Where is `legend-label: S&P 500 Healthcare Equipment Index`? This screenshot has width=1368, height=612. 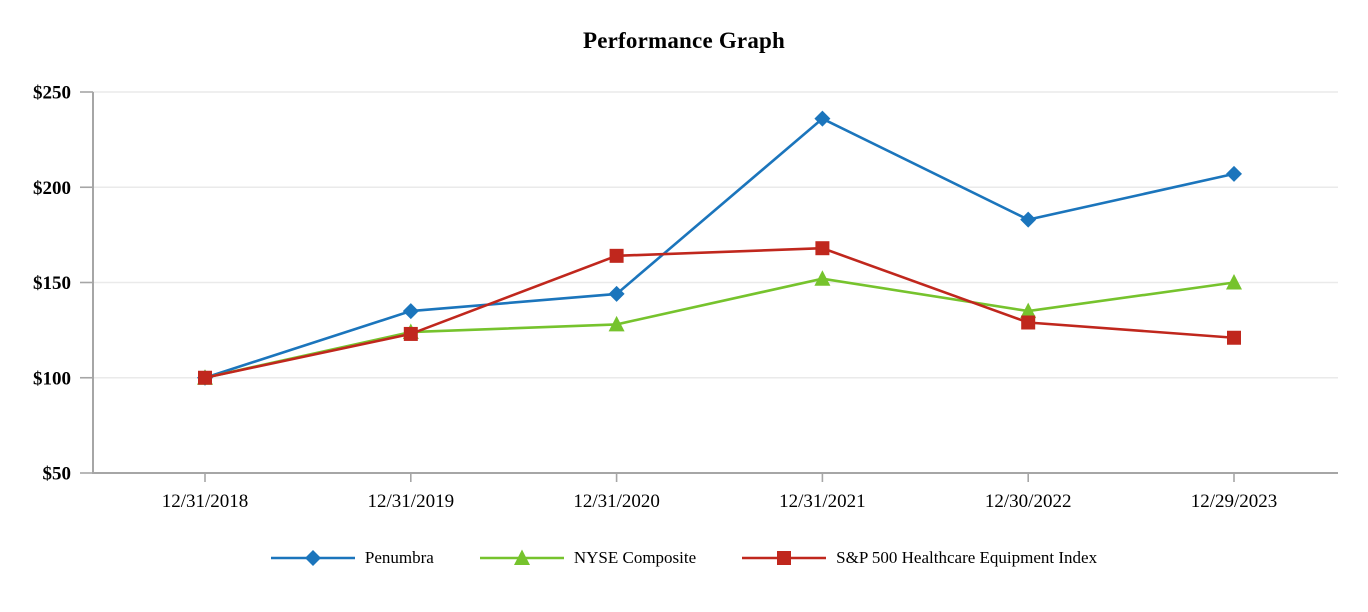
legend-label: S&P 500 Healthcare Equipment Index is located at coordinates (967, 557).